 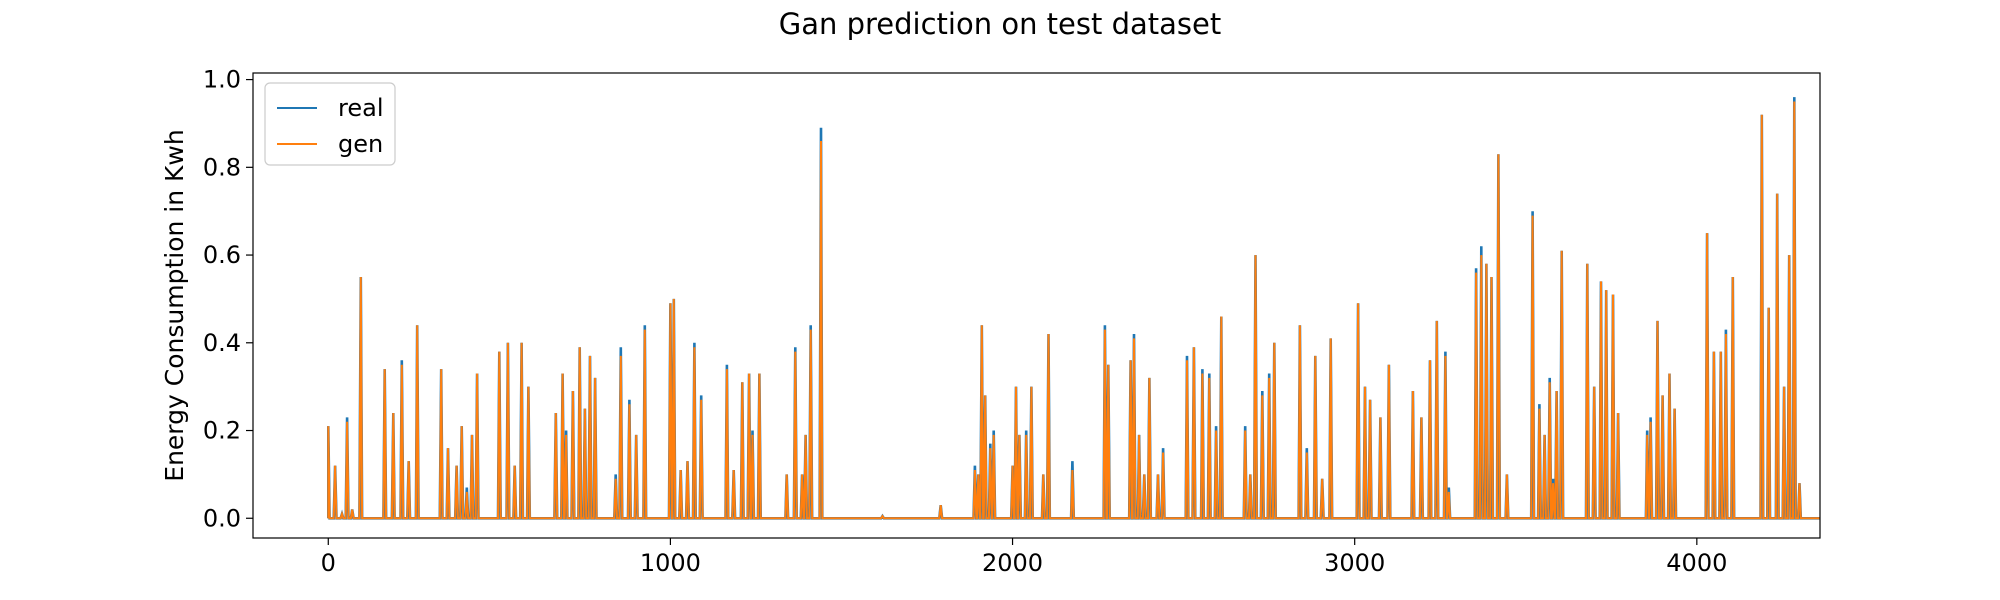 What do you see at coordinates (670, 563) in the screenshot?
I see `x-tick-label: 1000` at bounding box center [670, 563].